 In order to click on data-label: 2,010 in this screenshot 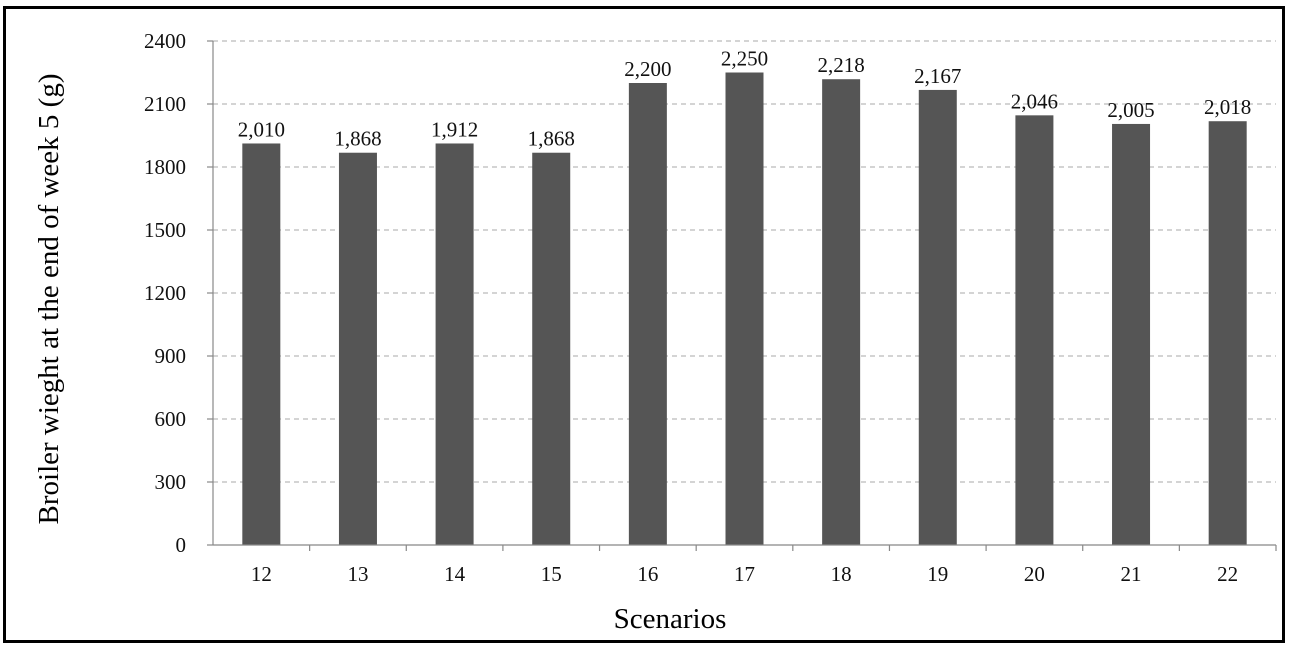, I will do `click(261, 129)`.